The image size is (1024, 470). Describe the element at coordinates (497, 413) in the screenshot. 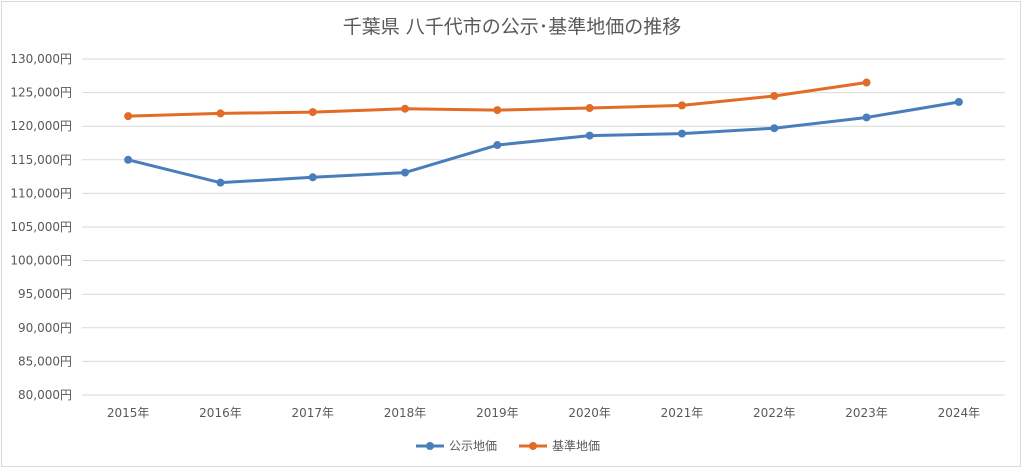

I see `x-tick-label: 2019年` at that location.